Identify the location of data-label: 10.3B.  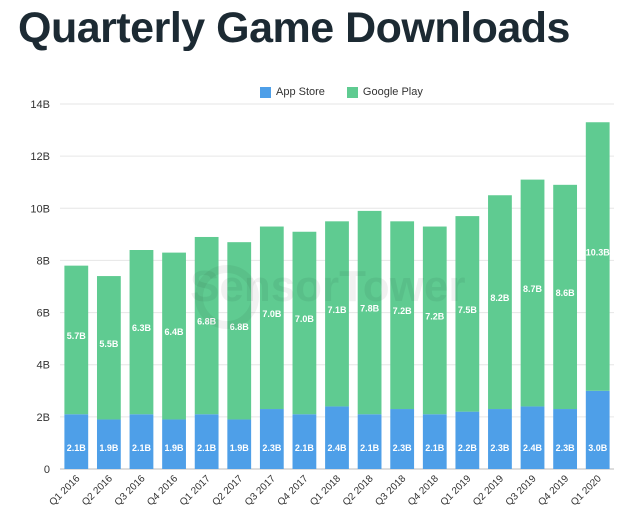
(598, 253).